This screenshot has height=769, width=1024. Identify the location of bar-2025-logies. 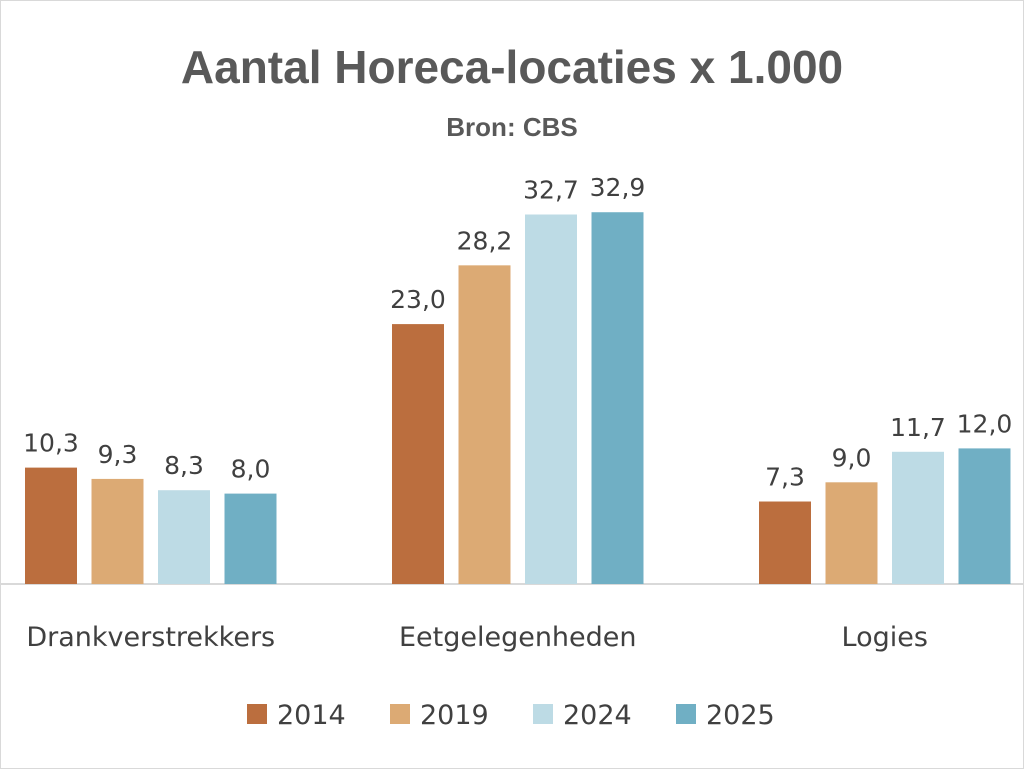
(984, 516).